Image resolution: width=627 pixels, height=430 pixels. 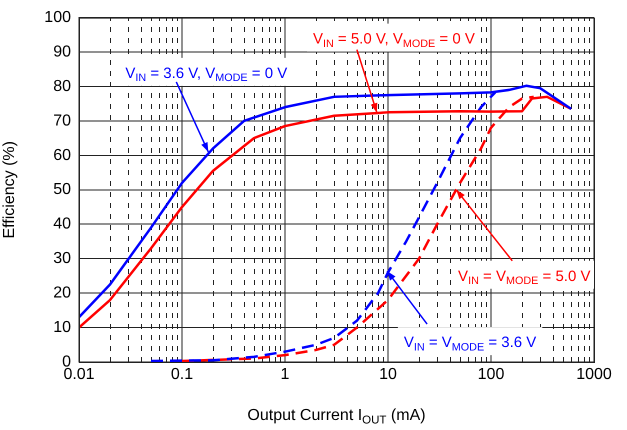 I want to click on x-tick-label: 10, so click(x=388, y=375).